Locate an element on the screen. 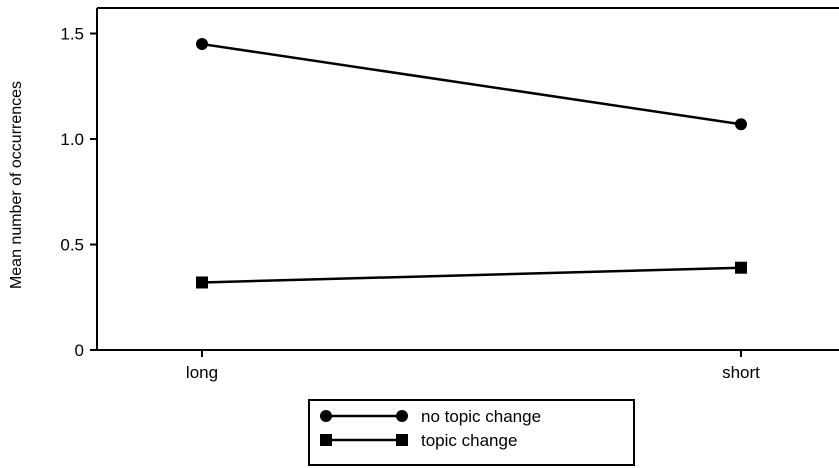 The height and width of the screenshot is (468, 839). y-tick-label: 1.0 is located at coordinates (72, 139).